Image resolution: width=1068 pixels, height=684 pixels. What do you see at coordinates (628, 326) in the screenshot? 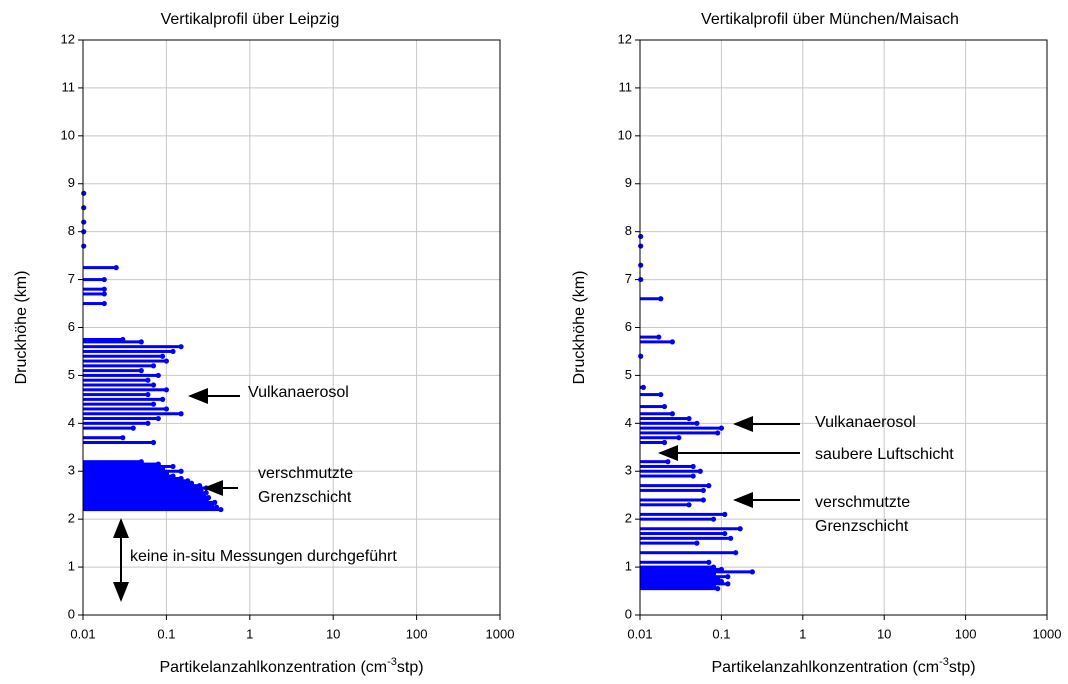
I see `y-tick-label: 6` at bounding box center [628, 326].